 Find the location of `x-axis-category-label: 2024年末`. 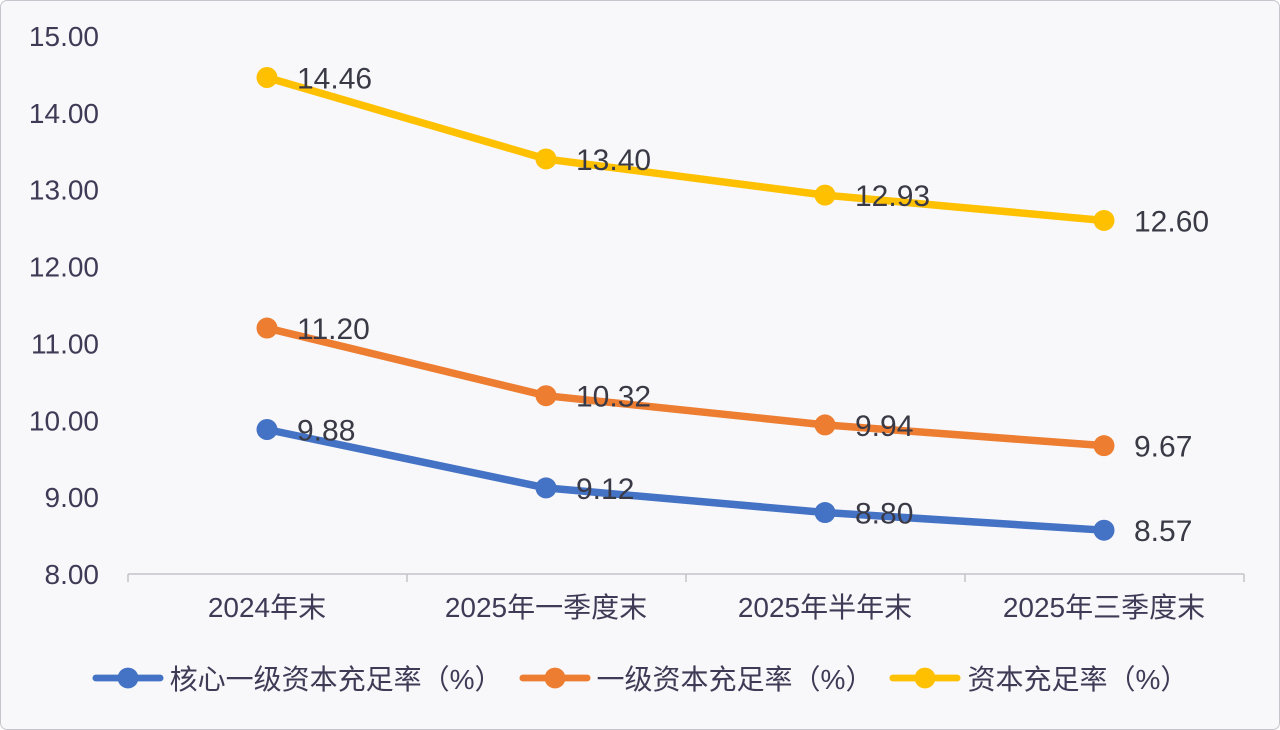

x-axis-category-label: 2024年末 is located at coordinates (267, 607).